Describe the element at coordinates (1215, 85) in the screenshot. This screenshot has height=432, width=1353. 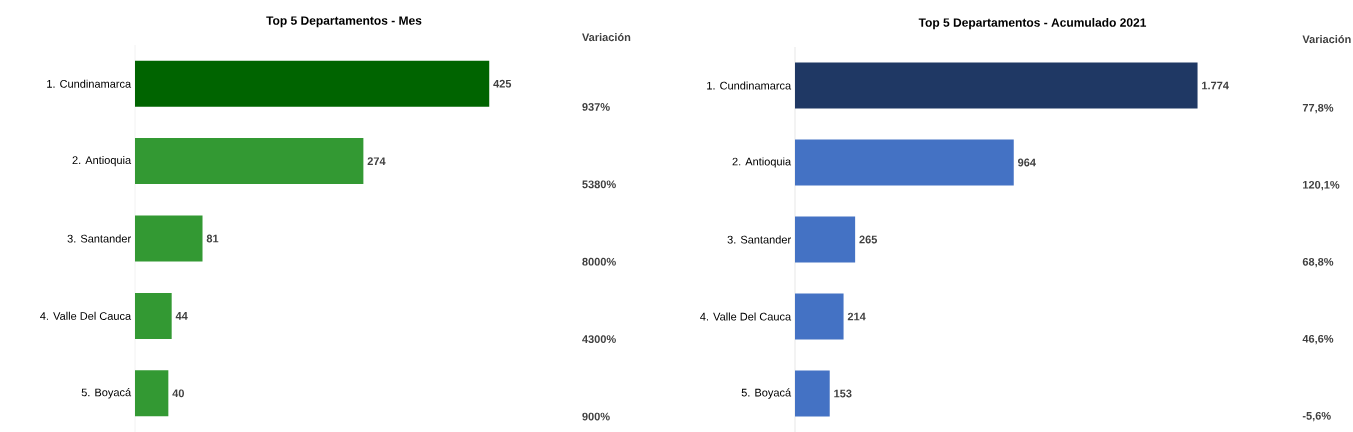
I see `data-label: 1.774` at that location.